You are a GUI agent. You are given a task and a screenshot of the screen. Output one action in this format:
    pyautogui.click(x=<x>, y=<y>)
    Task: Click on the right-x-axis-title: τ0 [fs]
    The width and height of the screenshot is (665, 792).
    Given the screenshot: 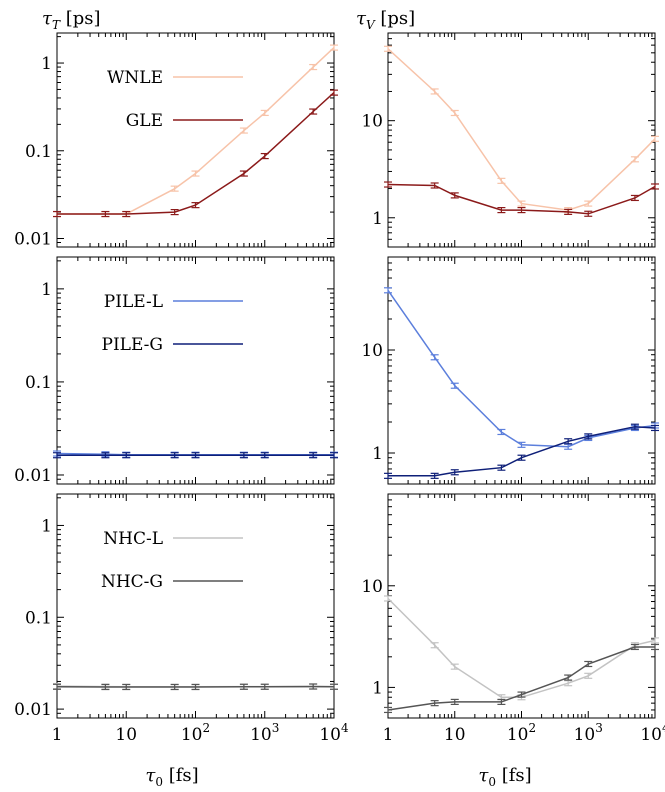 What is the action you would take?
    pyautogui.click(x=504, y=777)
    